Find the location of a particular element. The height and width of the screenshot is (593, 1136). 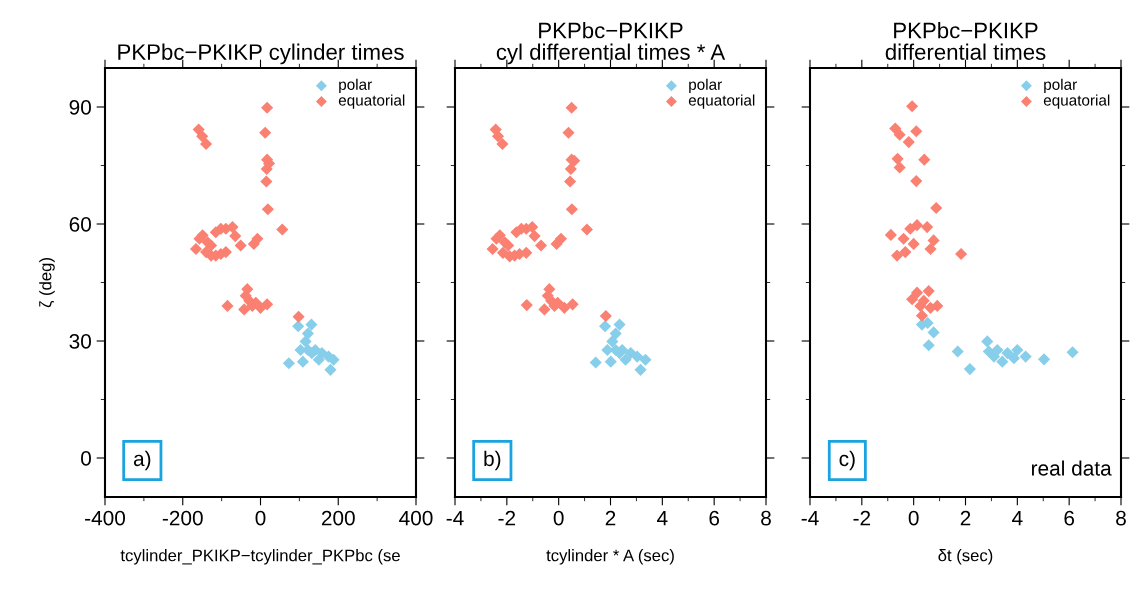

y-tick-label: 30 is located at coordinates (80, 341).